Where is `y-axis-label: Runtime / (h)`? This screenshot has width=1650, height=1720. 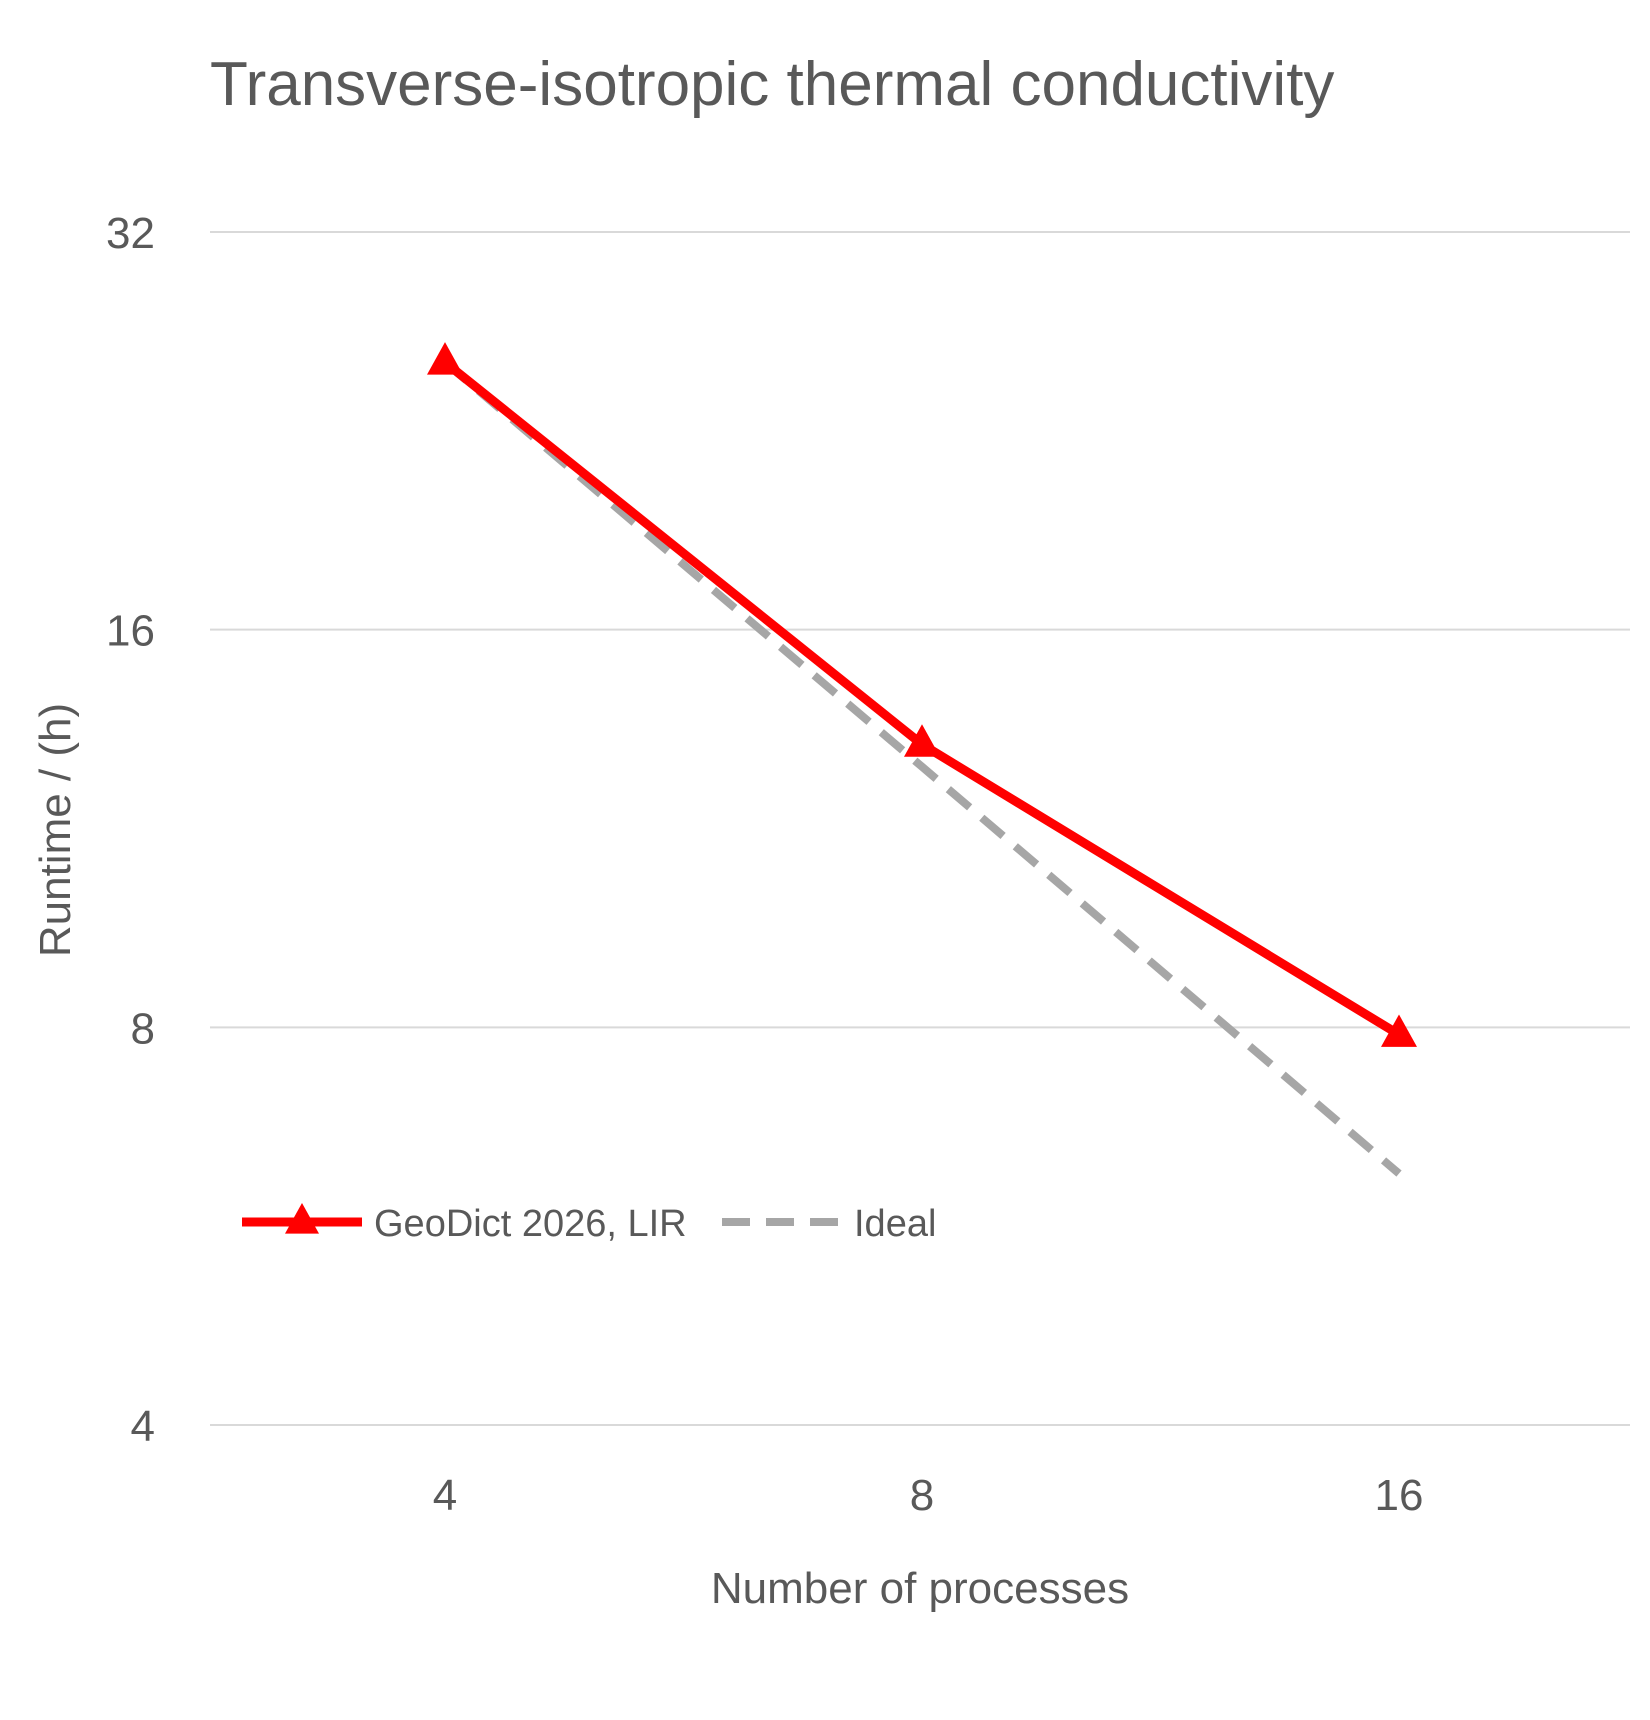
y-axis-label: Runtime / (h) is located at coordinates (55, 830).